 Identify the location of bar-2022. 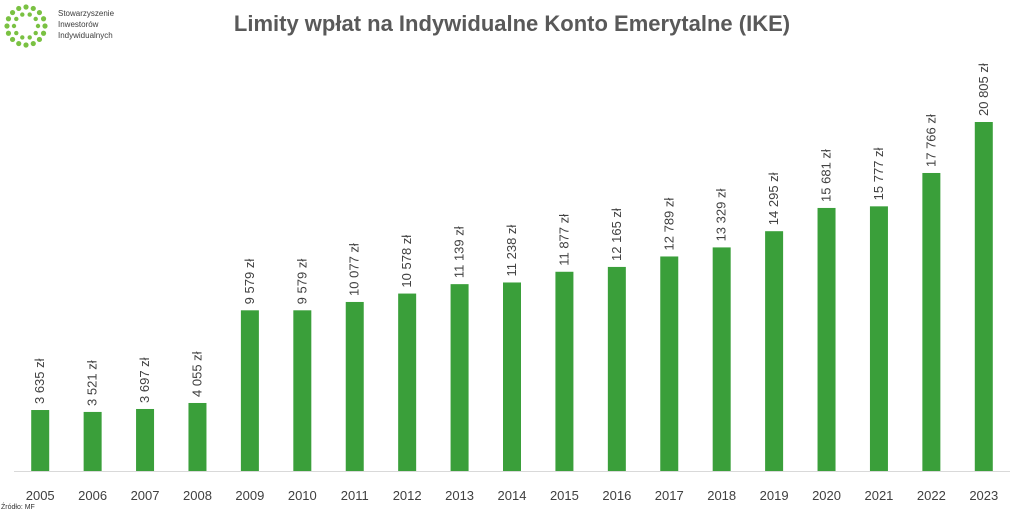
(931, 322).